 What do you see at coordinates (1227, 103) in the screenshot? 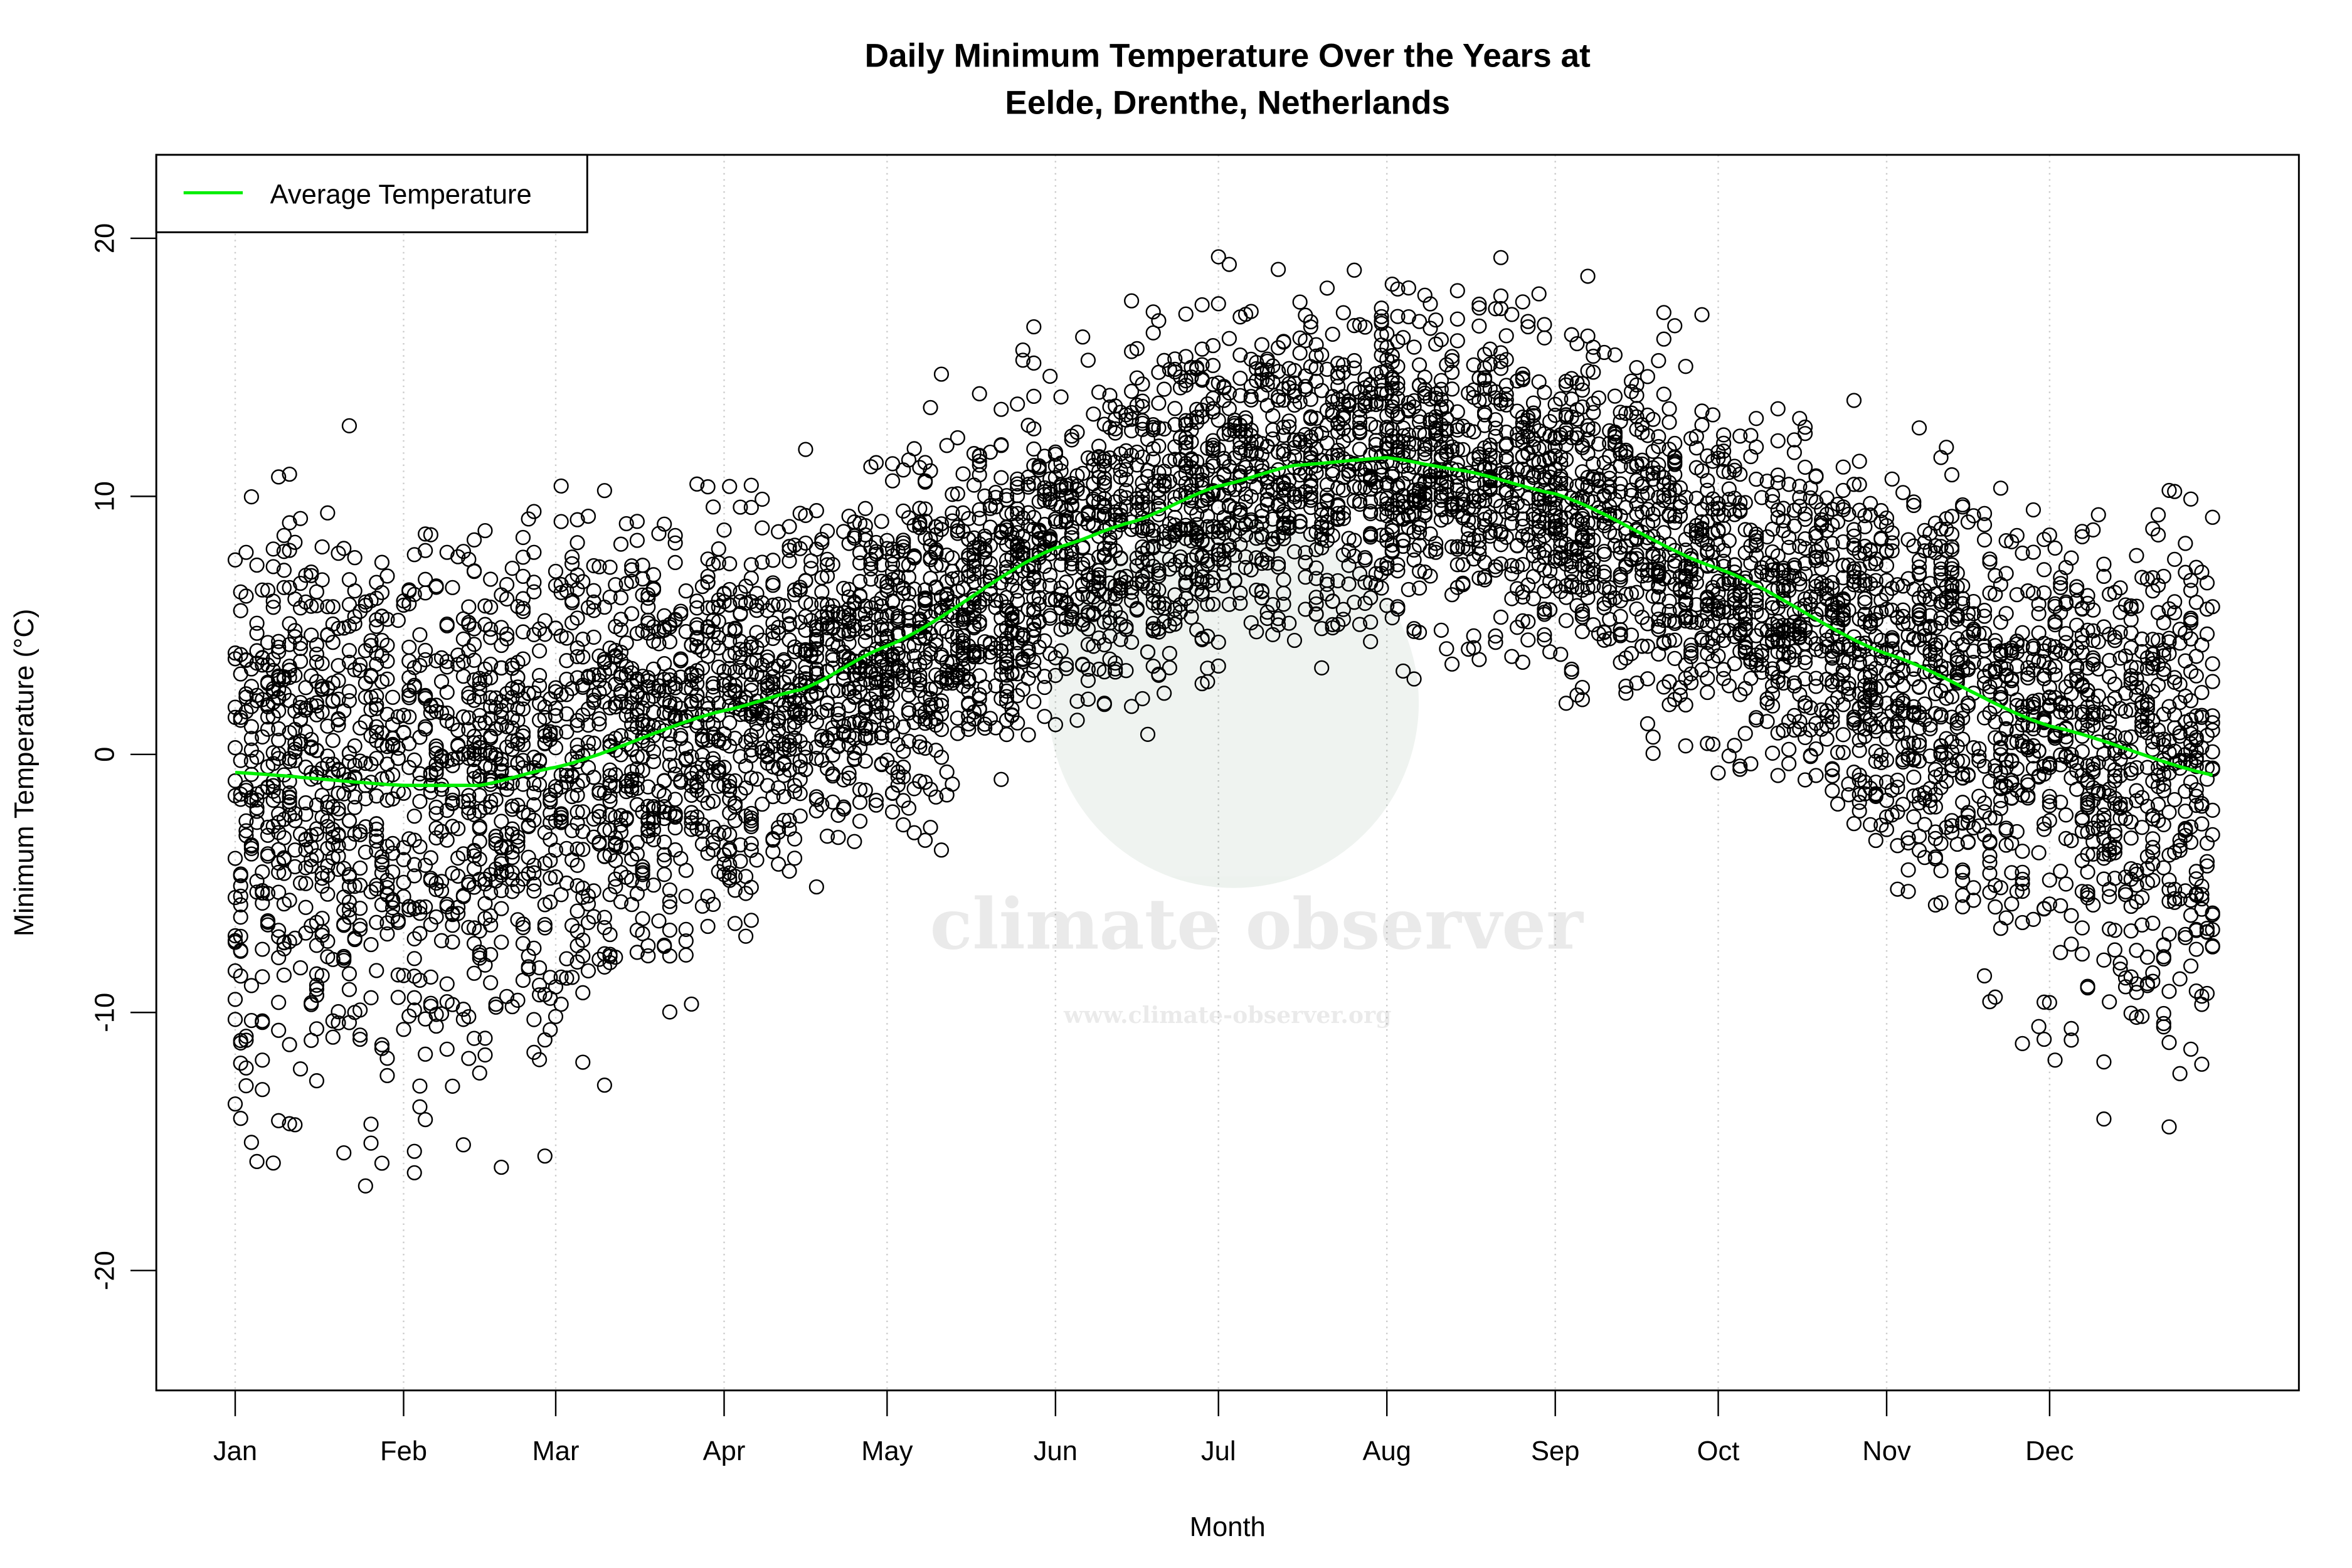
I see `chart-title-line-2: Eelde, Drenthe, Netherlands` at bounding box center [1227, 103].